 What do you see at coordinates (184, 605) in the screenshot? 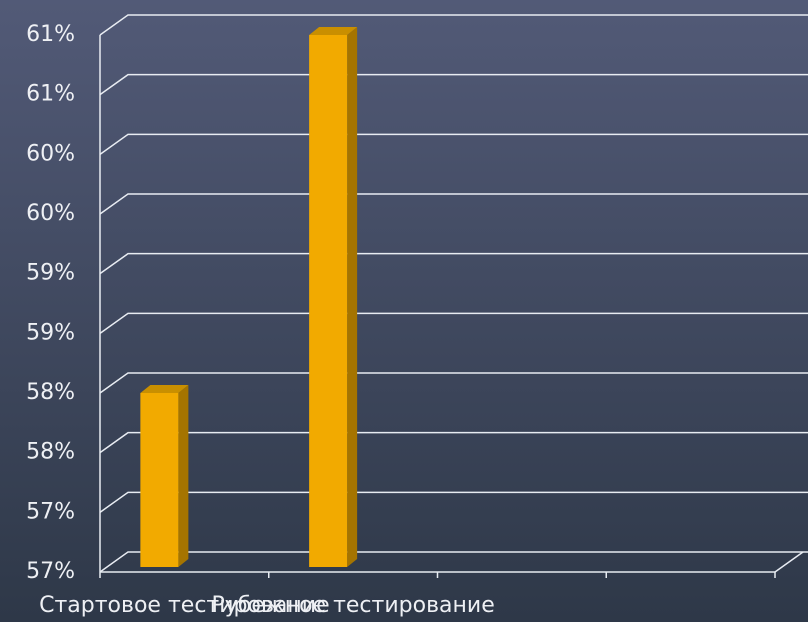
I see `x-tick-label: Стартовое тестирование` at bounding box center [184, 605].